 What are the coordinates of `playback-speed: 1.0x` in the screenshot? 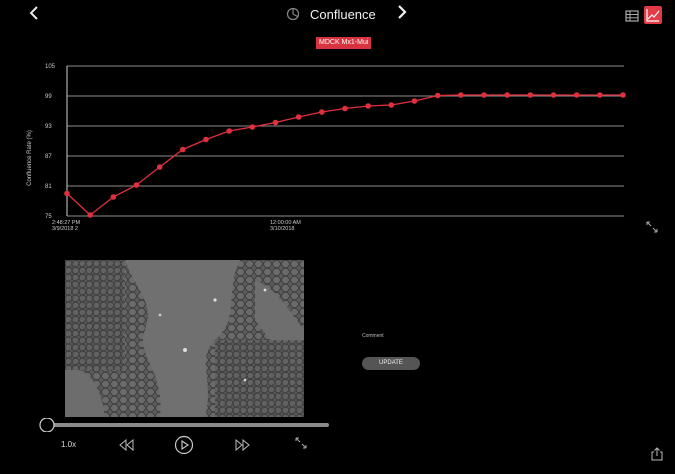 It's located at (69, 444).